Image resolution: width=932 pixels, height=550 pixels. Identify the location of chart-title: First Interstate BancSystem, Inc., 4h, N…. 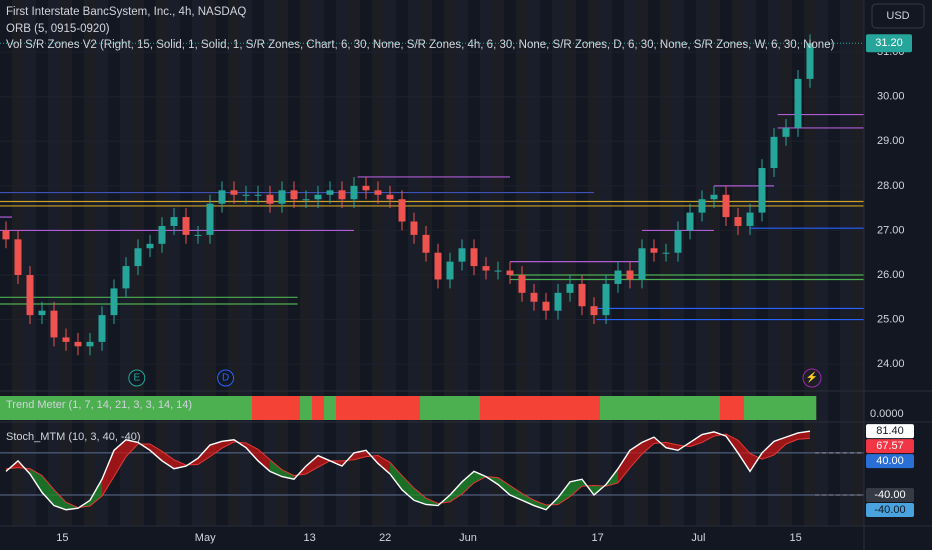
(126, 12).